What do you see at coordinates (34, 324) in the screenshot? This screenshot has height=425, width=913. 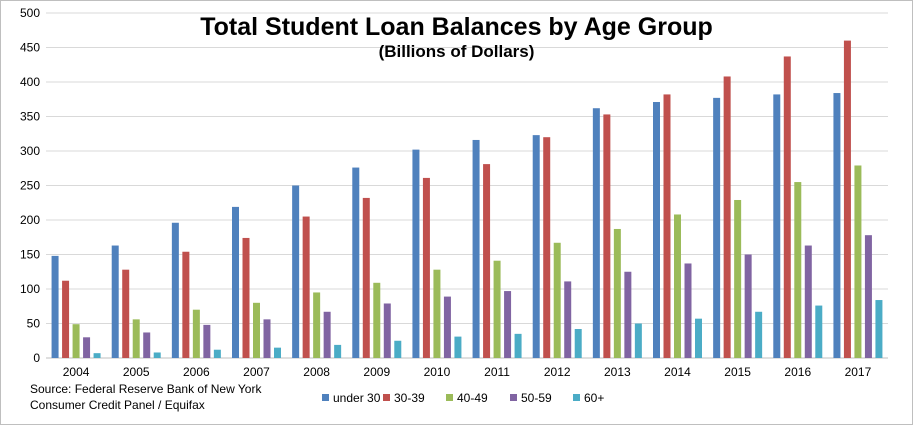 I see `y-tick-label: 50` at bounding box center [34, 324].